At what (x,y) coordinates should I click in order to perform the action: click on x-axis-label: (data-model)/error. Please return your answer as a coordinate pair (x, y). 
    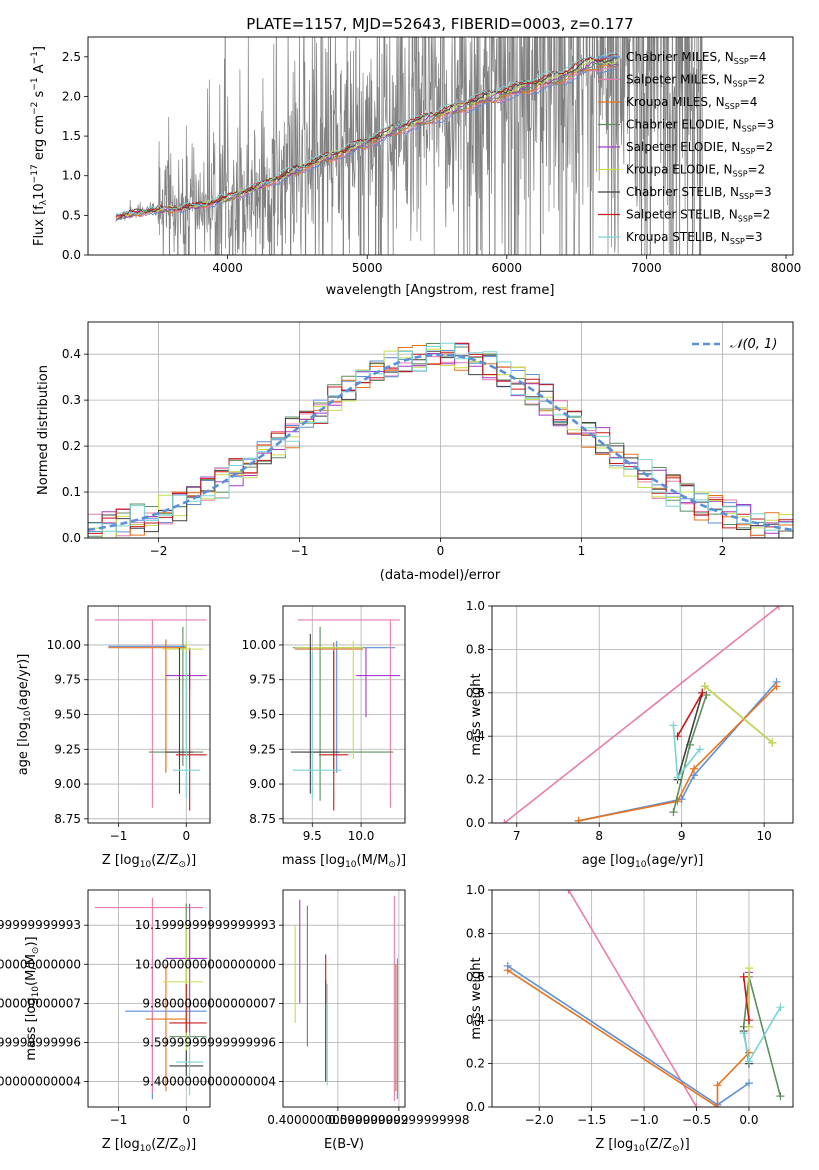
    Looking at the image, I should click on (440, 575).